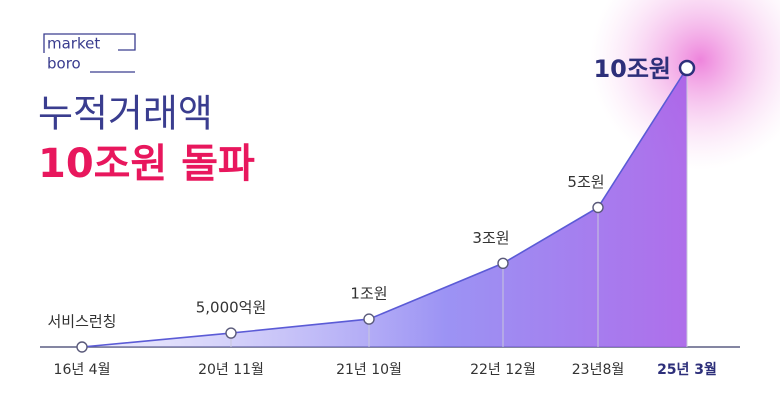  I want to click on value-label: 서비스런칭, so click(81, 322).